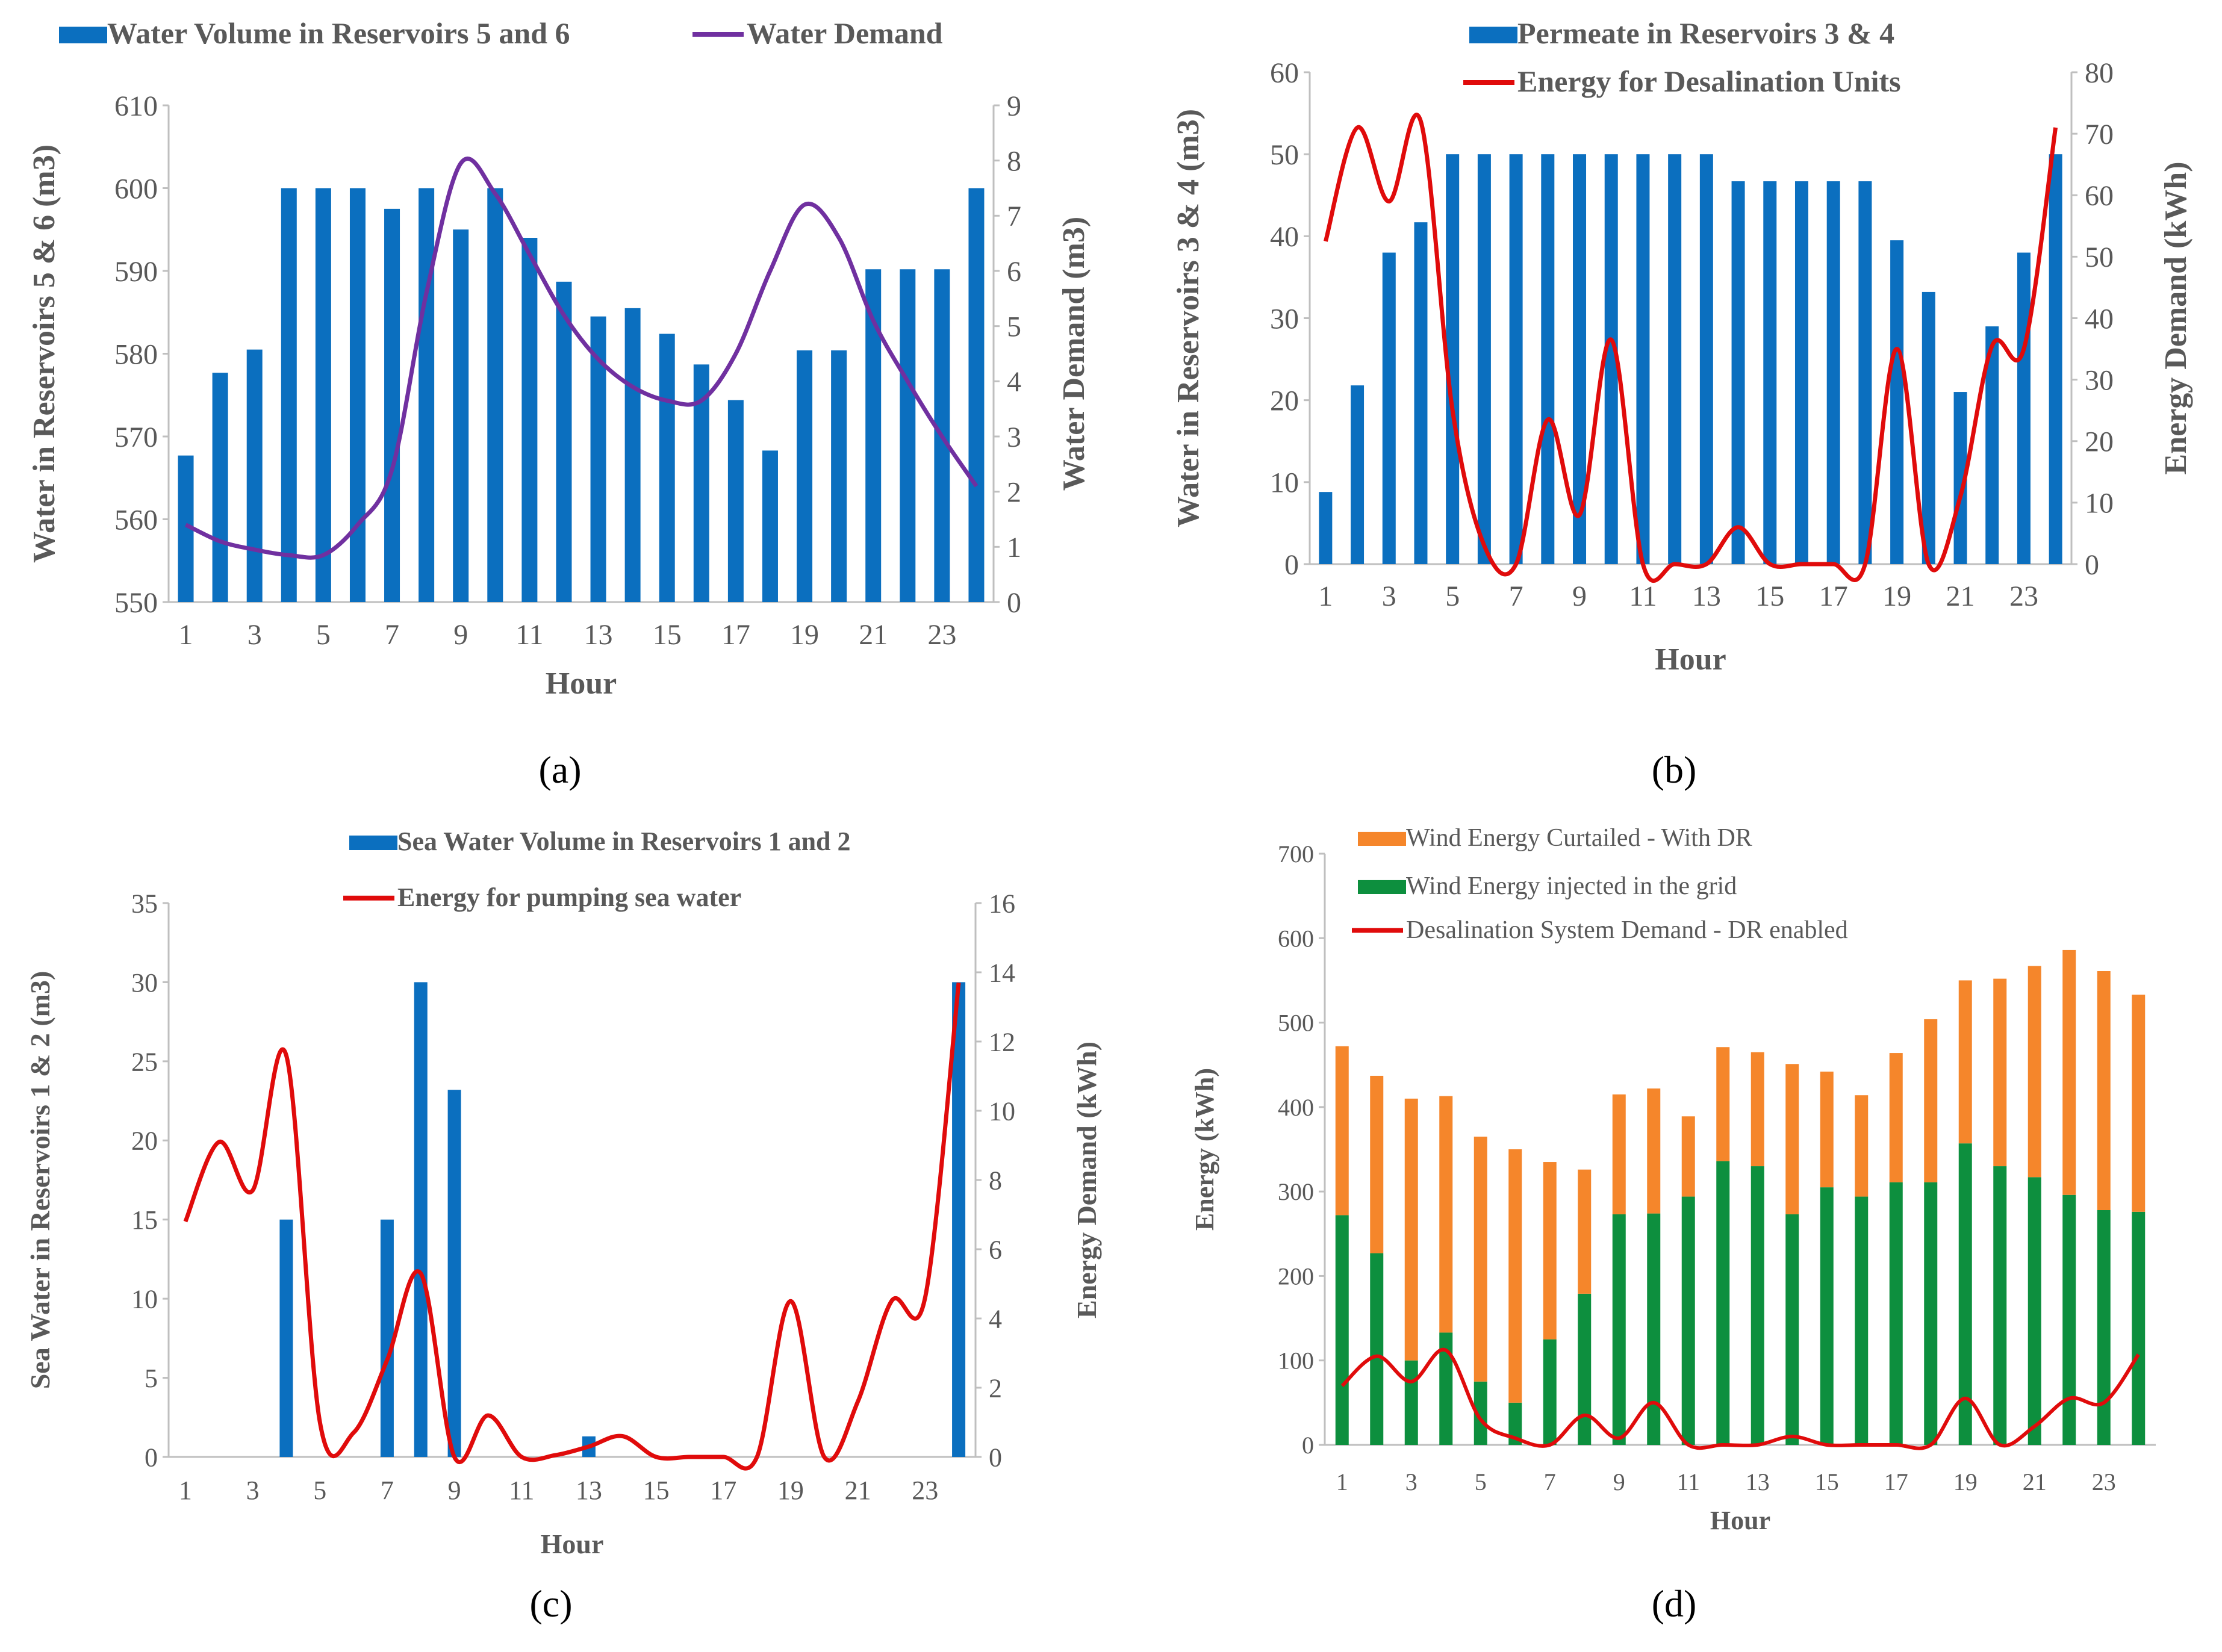  Describe the element at coordinates (1002, 1042) in the screenshot. I see `y2-tick-label: 12` at that location.